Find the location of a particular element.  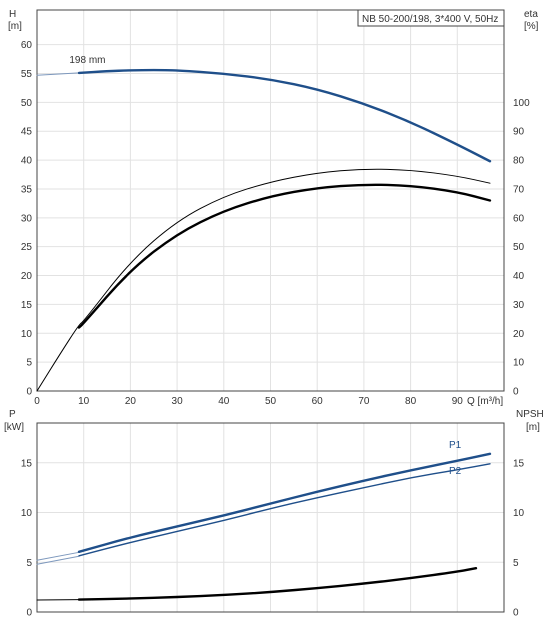

lower-right-tick-label: 5 is located at coordinates (516, 563).